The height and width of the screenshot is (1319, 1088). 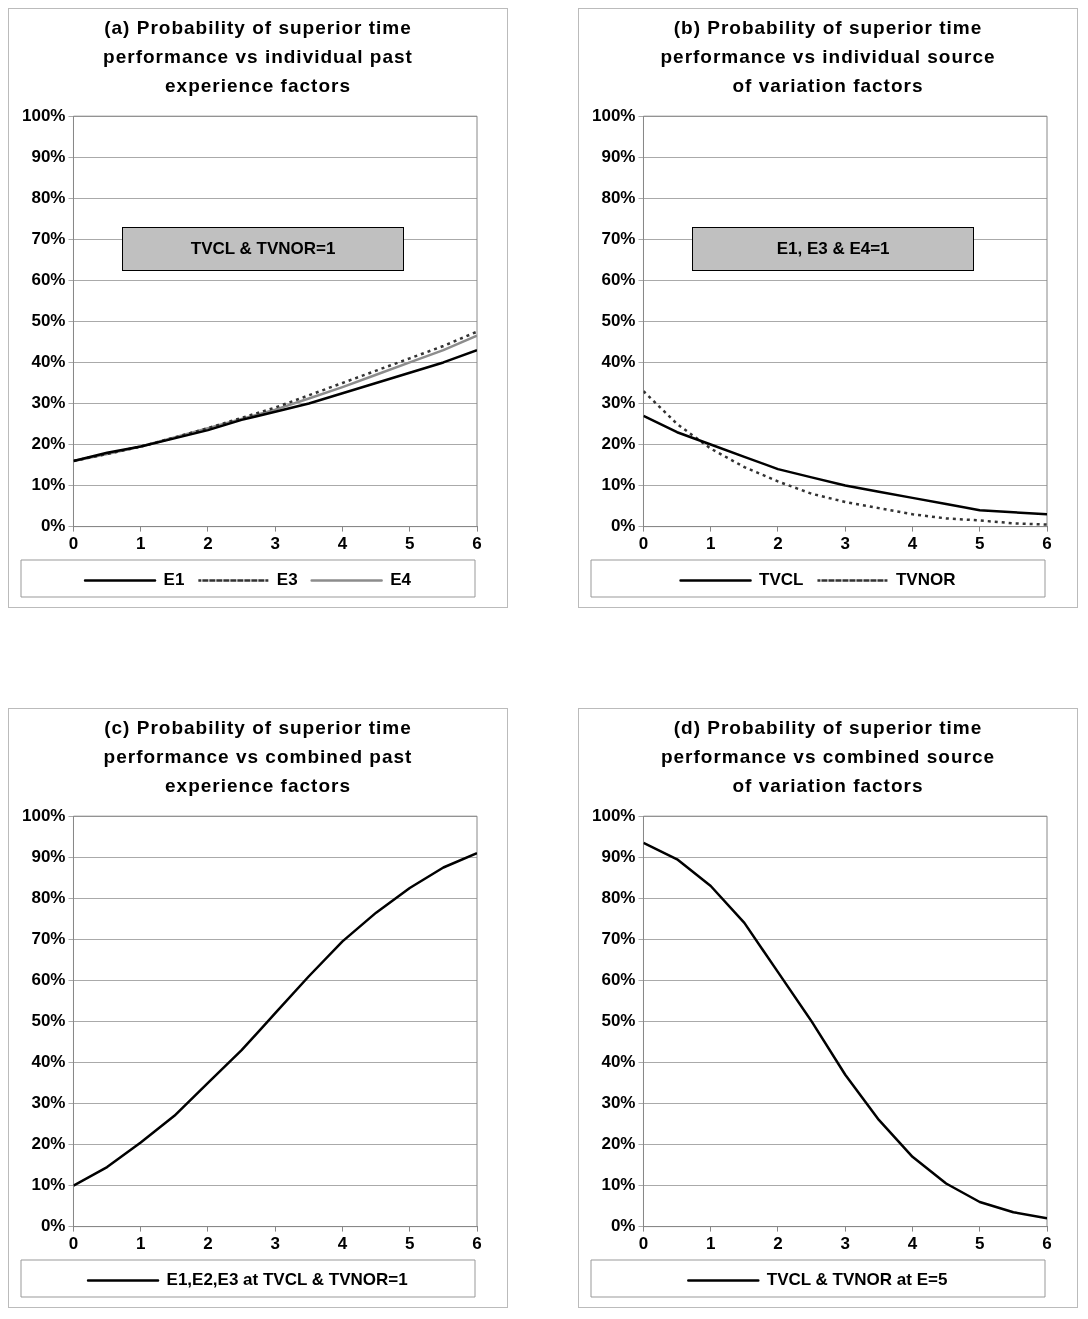 What do you see at coordinates (781, 580) in the screenshot?
I see `legend-label: TVCL` at bounding box center [781, 580].